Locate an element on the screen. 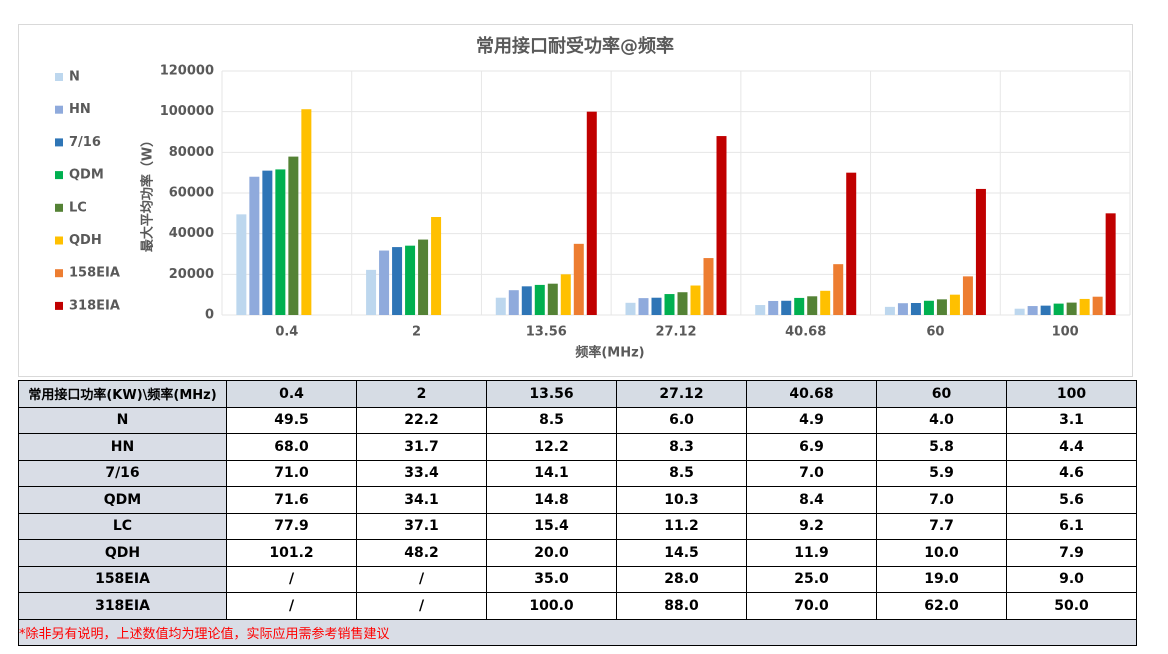 This screenshot has height=654, width=1168. table-cell: 88.0 is located at coordinates (681, 606).